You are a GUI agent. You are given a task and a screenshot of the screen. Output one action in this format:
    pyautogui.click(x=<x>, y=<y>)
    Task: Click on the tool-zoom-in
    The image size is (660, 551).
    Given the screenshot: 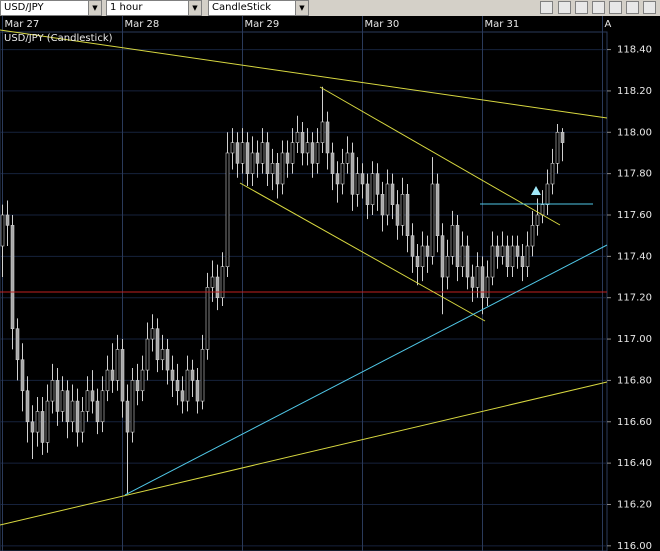 What is the action you would take?
    pyautogui.click(x=598, y=7)
    